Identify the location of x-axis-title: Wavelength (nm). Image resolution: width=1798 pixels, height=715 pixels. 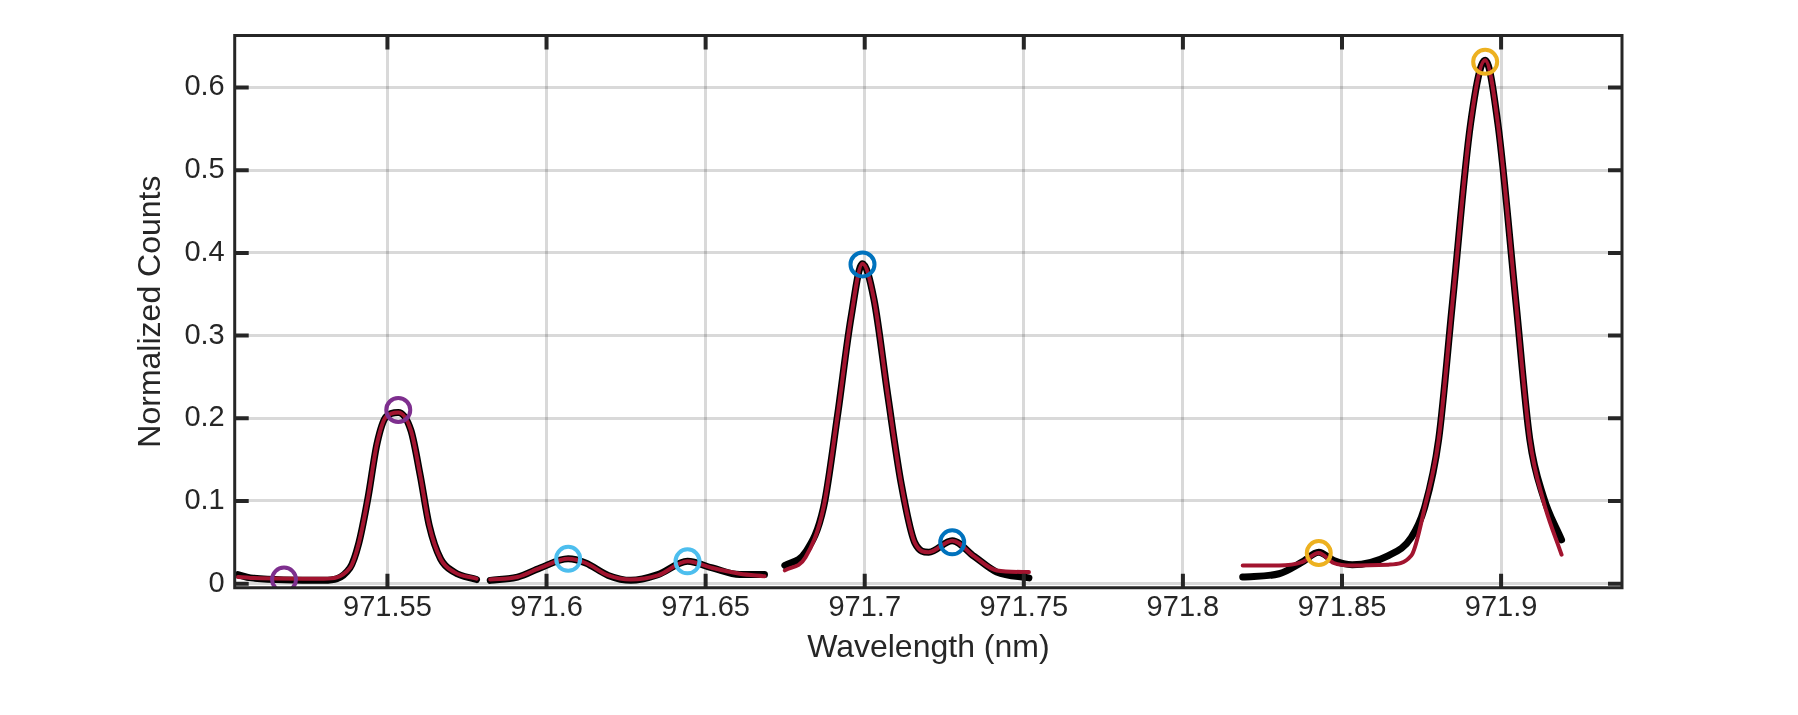
(928, 645).